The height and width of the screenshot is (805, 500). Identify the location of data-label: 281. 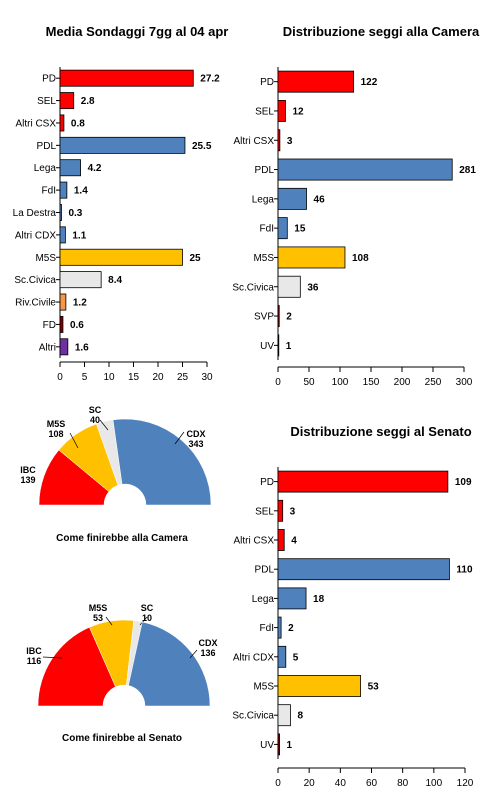
(467, 170).